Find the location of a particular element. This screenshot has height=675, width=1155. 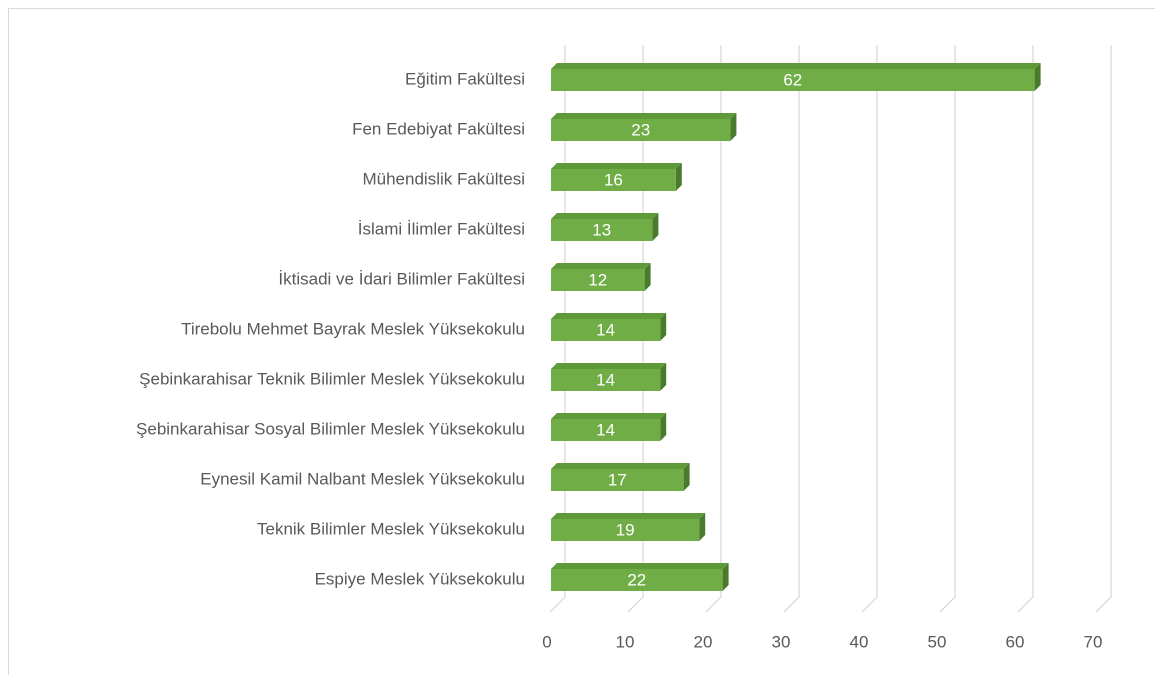

x-tick-label: 70 is located at coordinates (1093, 641).